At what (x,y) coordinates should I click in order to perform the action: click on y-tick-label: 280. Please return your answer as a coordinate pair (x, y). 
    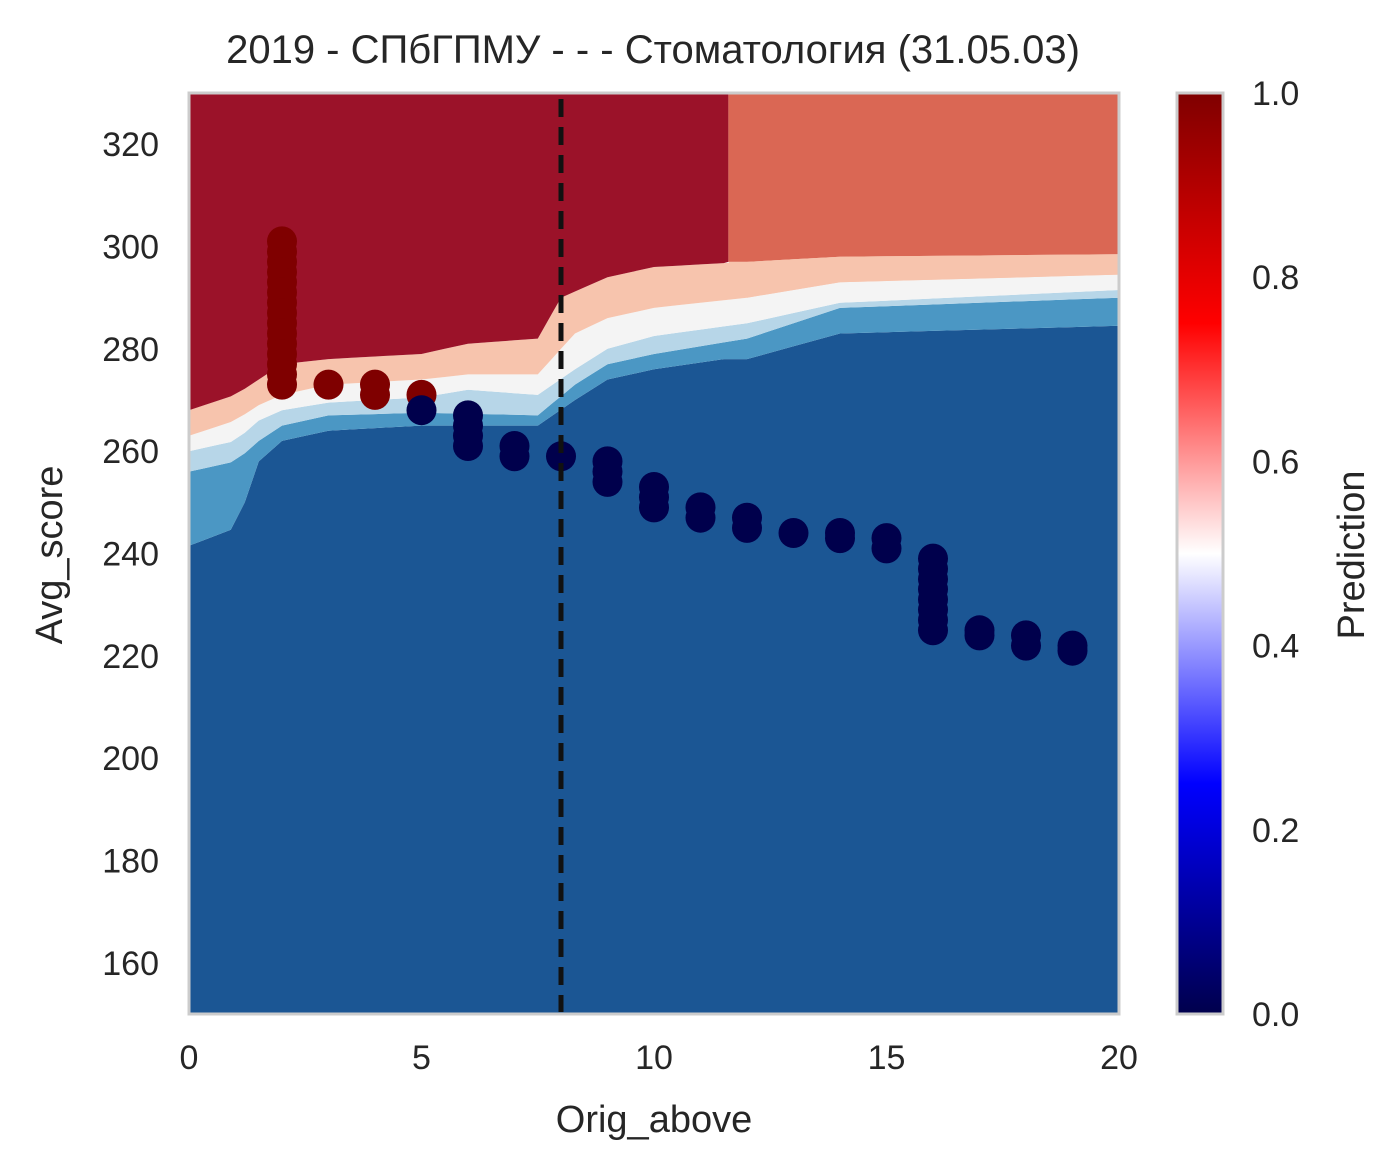
    Looking at the image, I should click on (130, 350).